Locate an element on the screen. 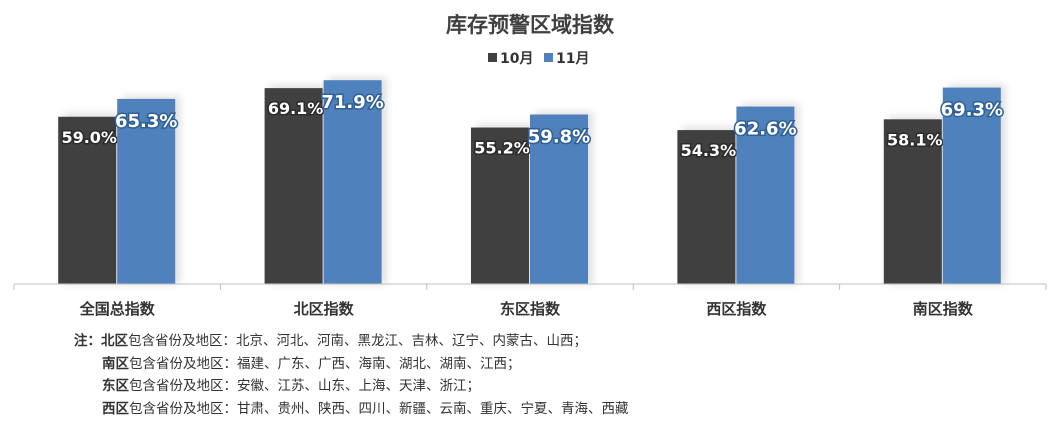  data-label: 71.9% is located at coordinates (352, 102).